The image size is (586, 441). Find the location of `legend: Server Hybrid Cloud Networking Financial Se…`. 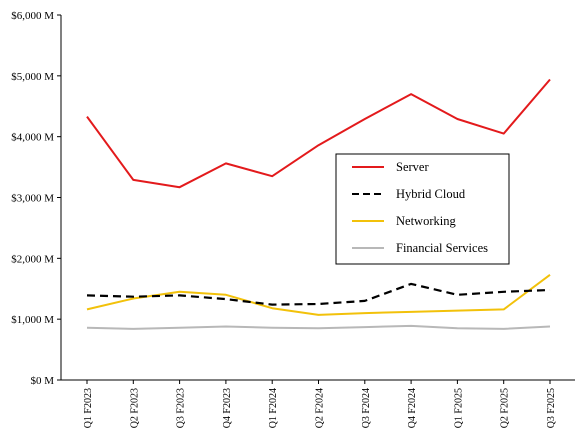

legend: Server Hybrid Cloud Networking Financial Se… is located at coordinates (422, 209).